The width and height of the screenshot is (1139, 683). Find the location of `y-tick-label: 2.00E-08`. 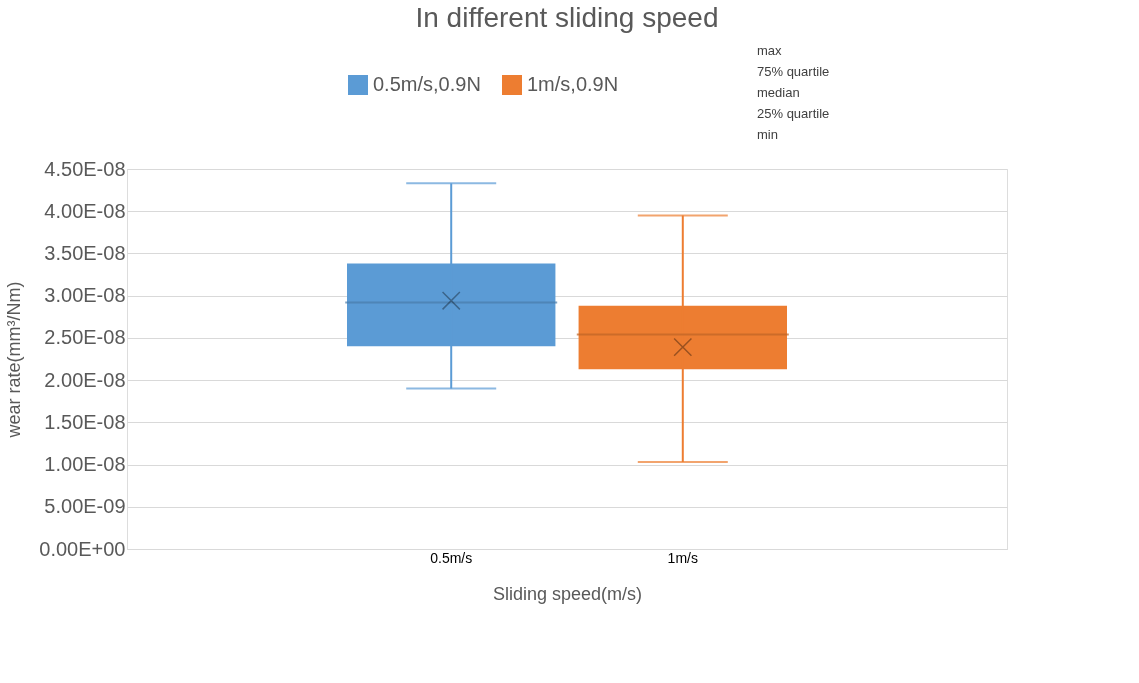

y-tick-label: 2.00E-08 is located at coordinates (85, 379).